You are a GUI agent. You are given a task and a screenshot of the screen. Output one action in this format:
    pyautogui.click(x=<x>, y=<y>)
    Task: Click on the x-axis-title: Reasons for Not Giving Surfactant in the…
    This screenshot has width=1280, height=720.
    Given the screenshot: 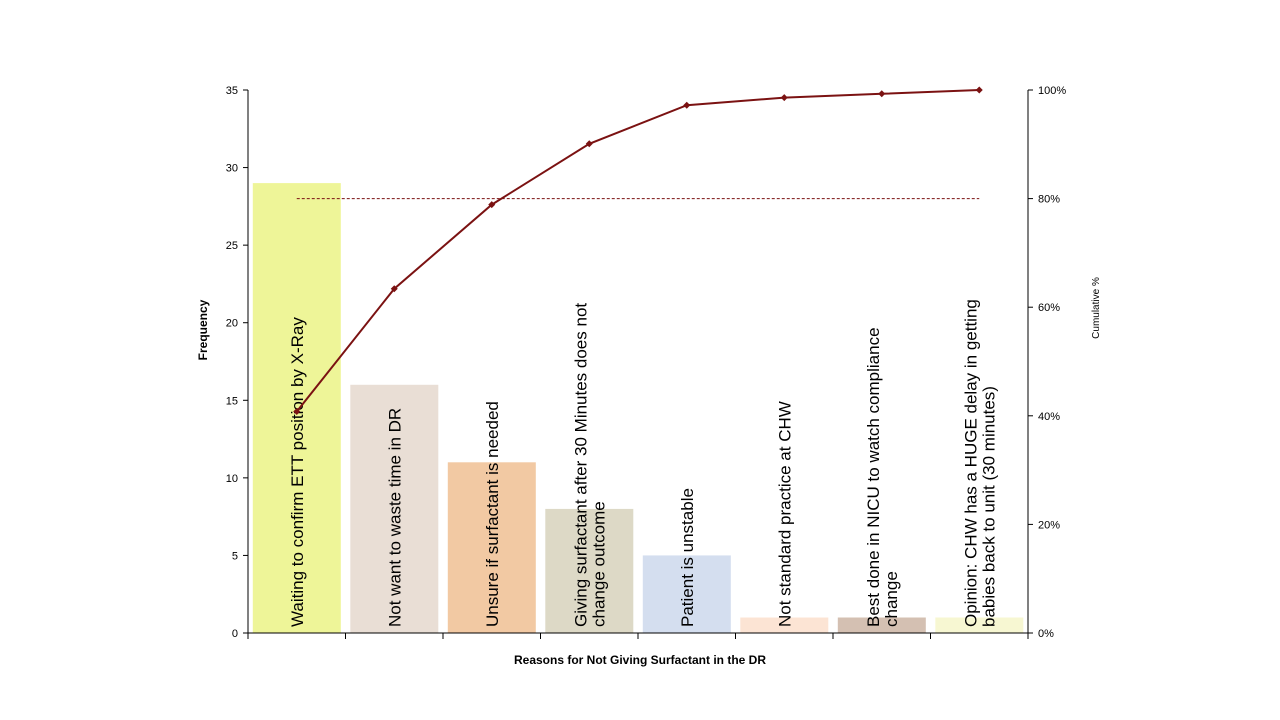 What is the action you would take?
    pyautogui.click(x=640, y=660)
    